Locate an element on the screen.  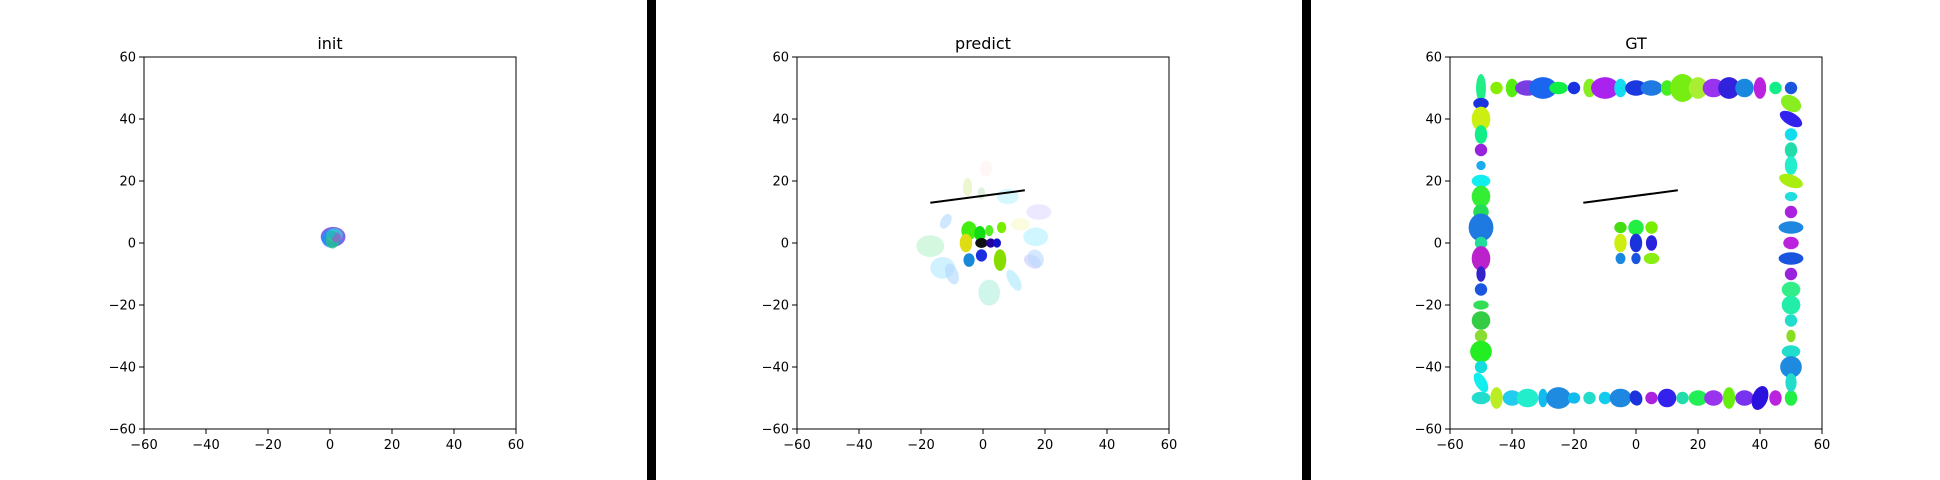
y-tick-label: 20 is located at coordinates (780, 182).